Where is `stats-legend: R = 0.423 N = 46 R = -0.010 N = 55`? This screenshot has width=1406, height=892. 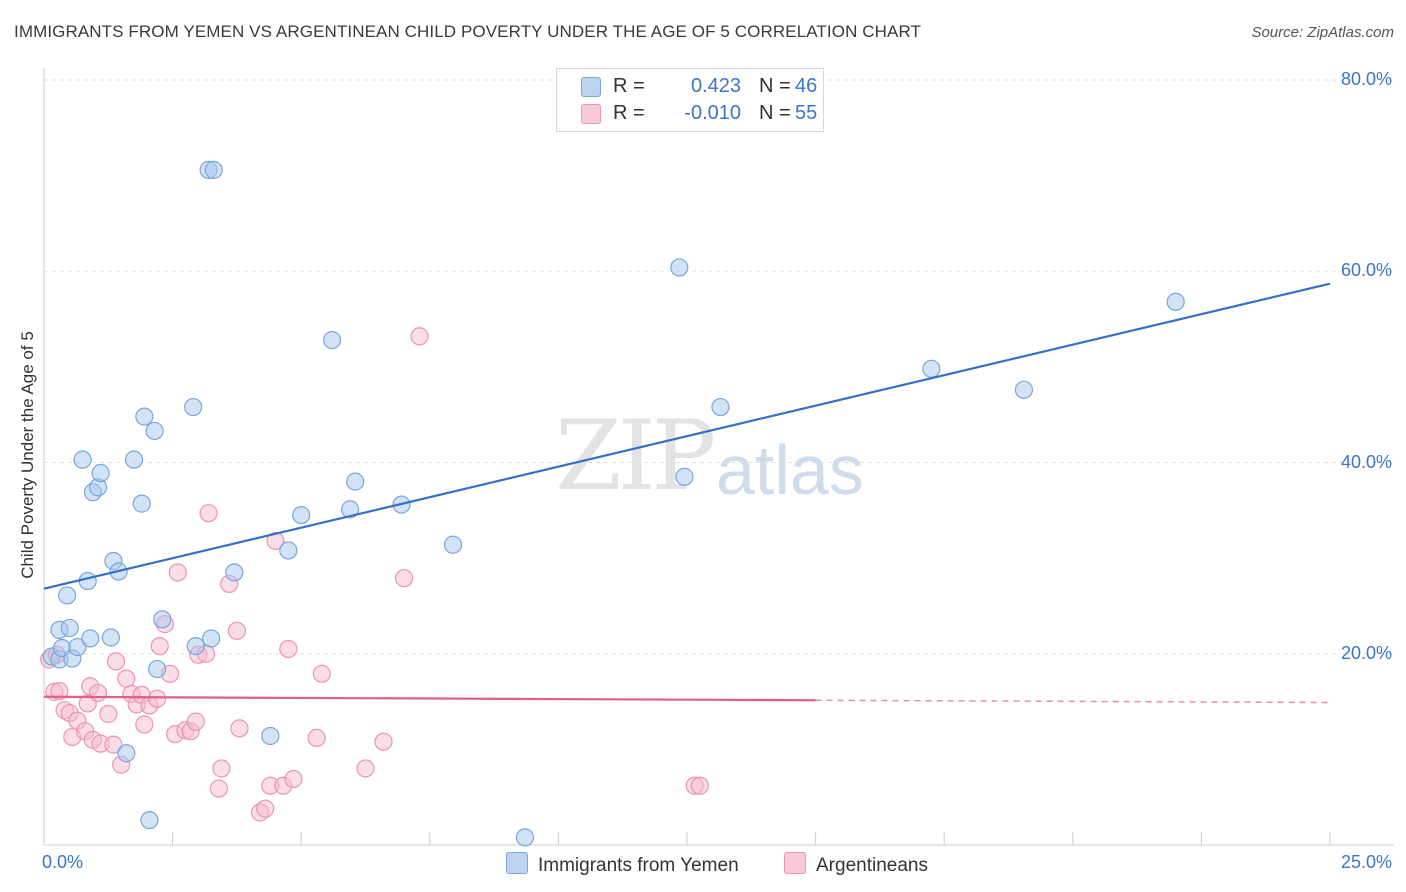
stats-legend: R = 0.423 N = 46 R = -0.010 N = 55 is located at coordinates (690, 100).